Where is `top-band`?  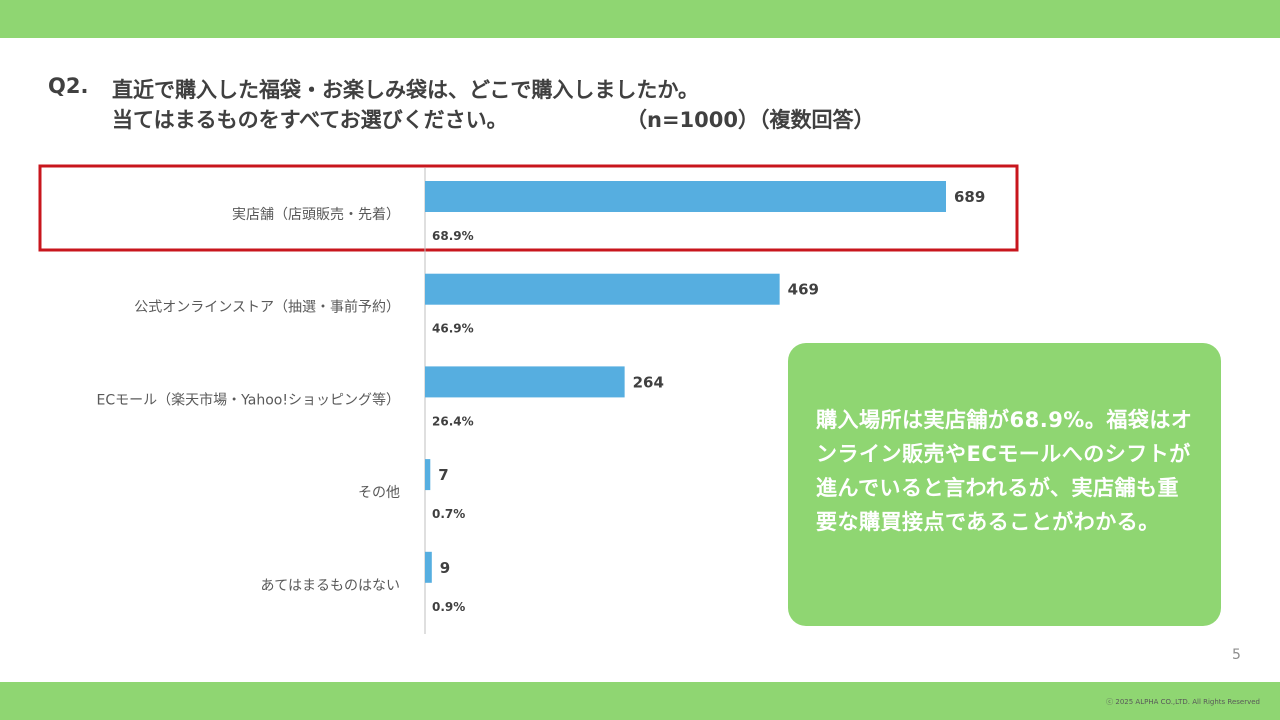 top-band is located at coordinates (640, 19).